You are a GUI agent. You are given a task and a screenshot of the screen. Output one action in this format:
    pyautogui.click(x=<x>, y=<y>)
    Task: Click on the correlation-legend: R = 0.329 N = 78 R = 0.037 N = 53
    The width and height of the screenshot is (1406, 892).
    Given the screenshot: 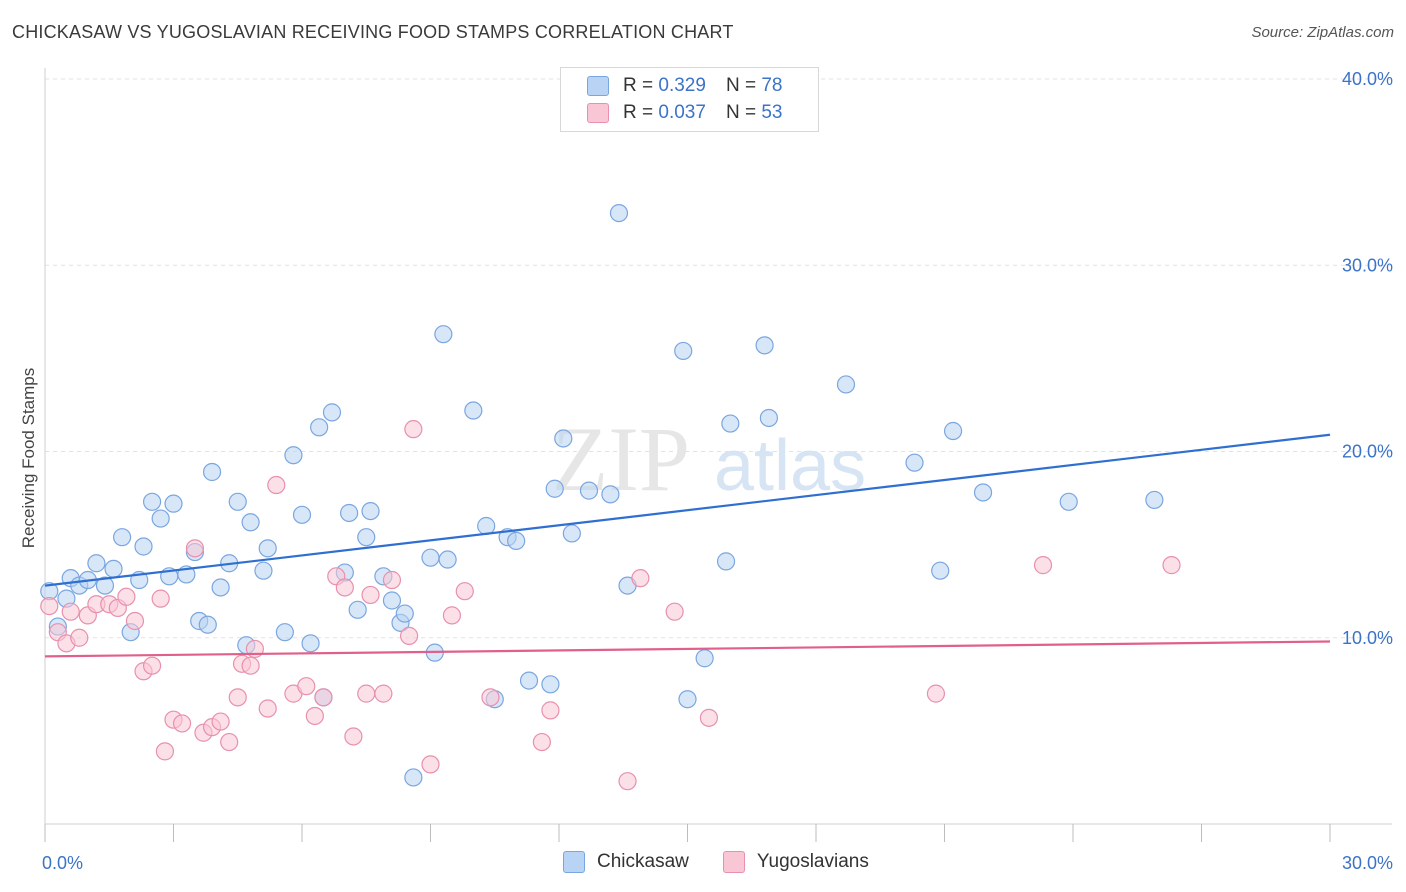 What is the action you would take?
    pyautogui.click(x=689, y=99)
    